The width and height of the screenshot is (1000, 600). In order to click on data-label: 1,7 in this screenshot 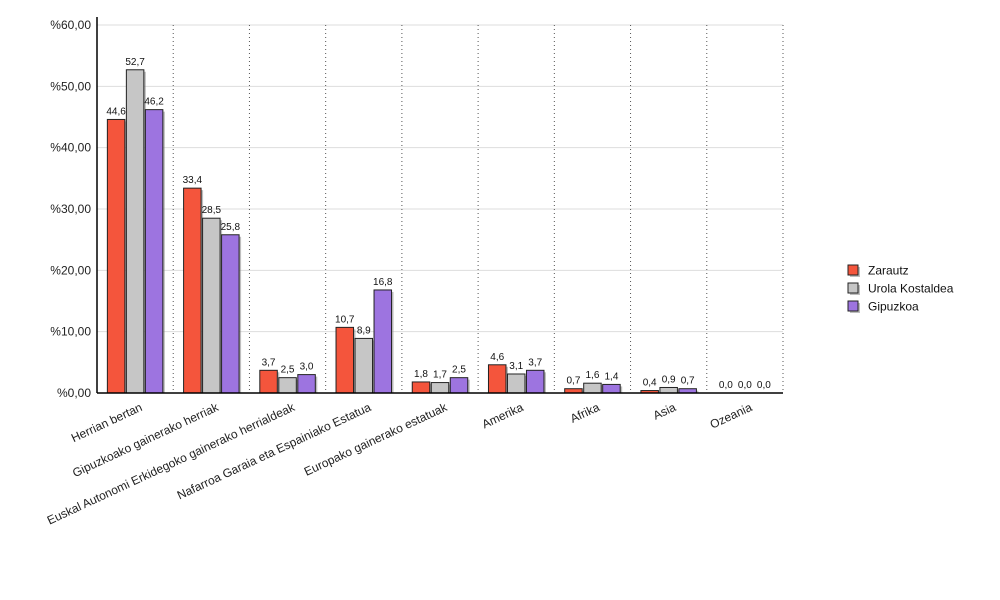, I will do `click(440, 375)`.